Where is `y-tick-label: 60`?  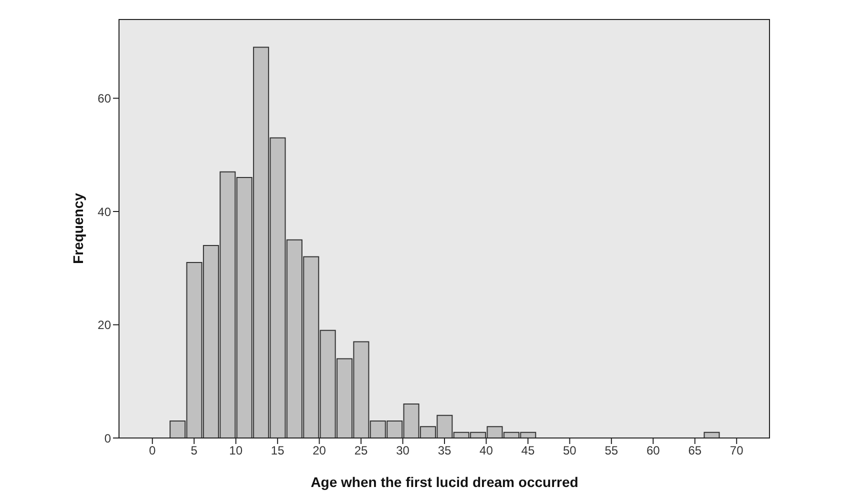 y-tick-label: 60 is located at coordinates (105, 99).